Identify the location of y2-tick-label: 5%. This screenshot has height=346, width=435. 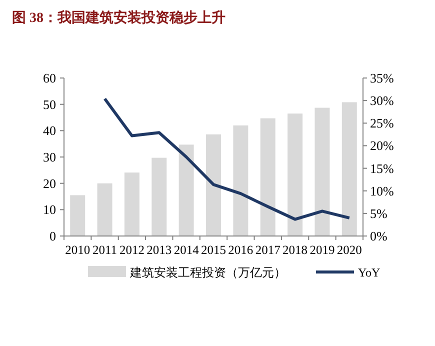
(379, 213).